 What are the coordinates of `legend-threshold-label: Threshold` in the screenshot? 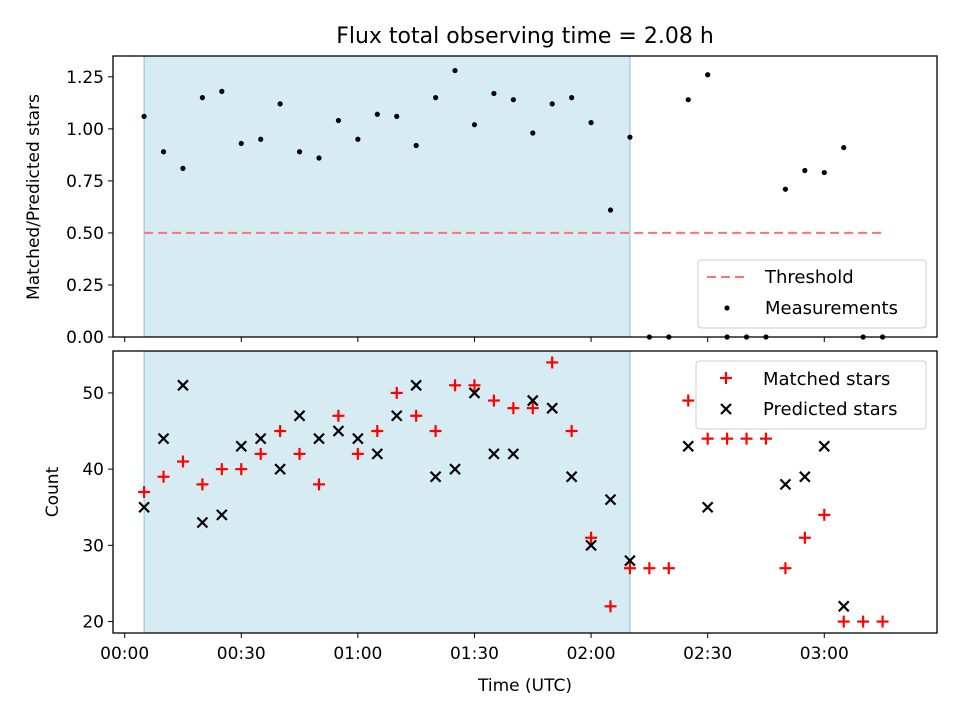 It's located at (809, 277).